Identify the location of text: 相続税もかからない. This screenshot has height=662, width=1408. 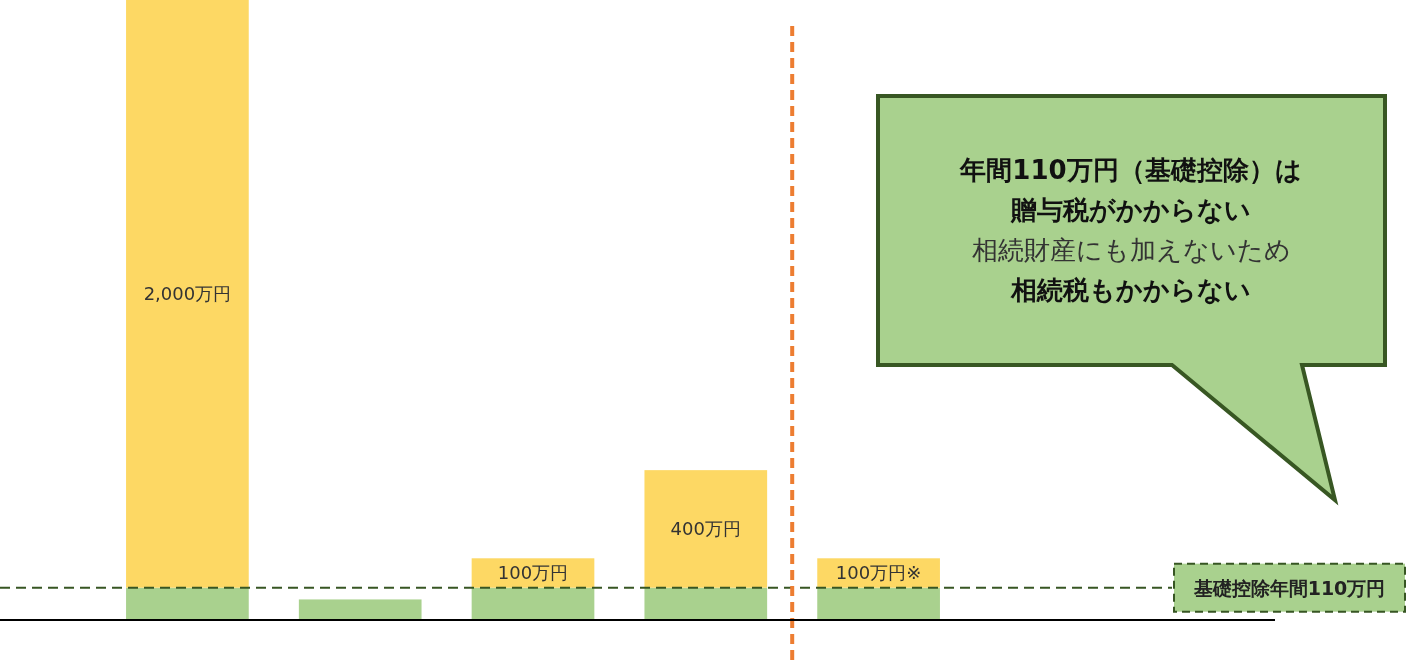
(1130, 290).